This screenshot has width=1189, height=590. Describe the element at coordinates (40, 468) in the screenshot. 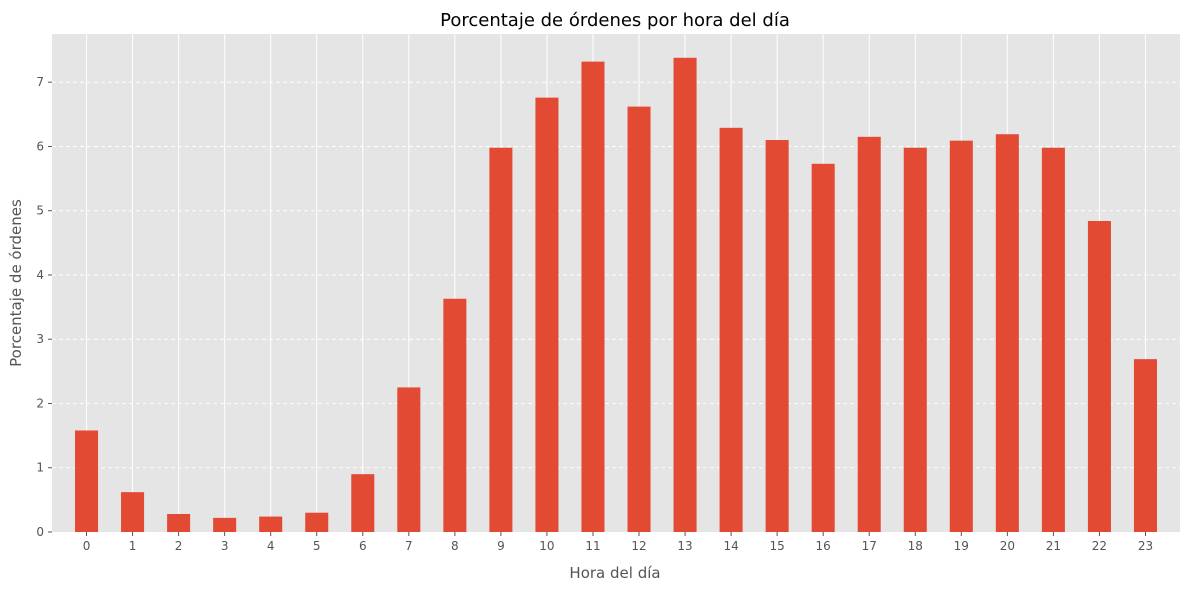

I see `y-tick-label: 1` at that location.